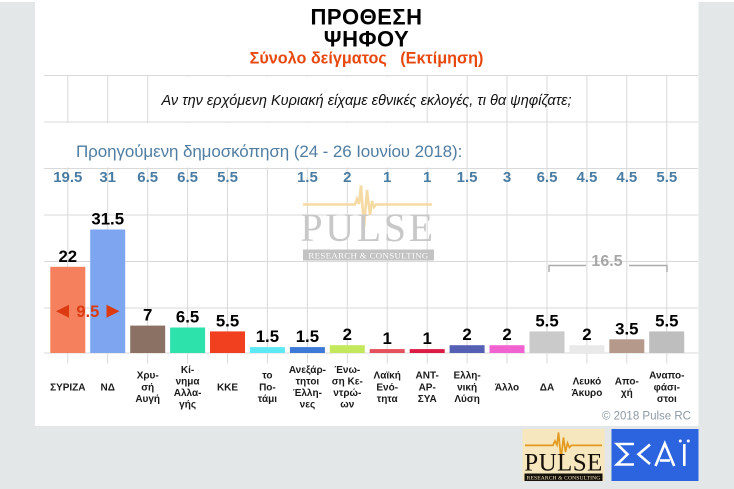  What do you see at coordinates (427, 376) in the screenshot?
I see `svg-text: ΑΝΤ-` at bounding box center [427, 376].